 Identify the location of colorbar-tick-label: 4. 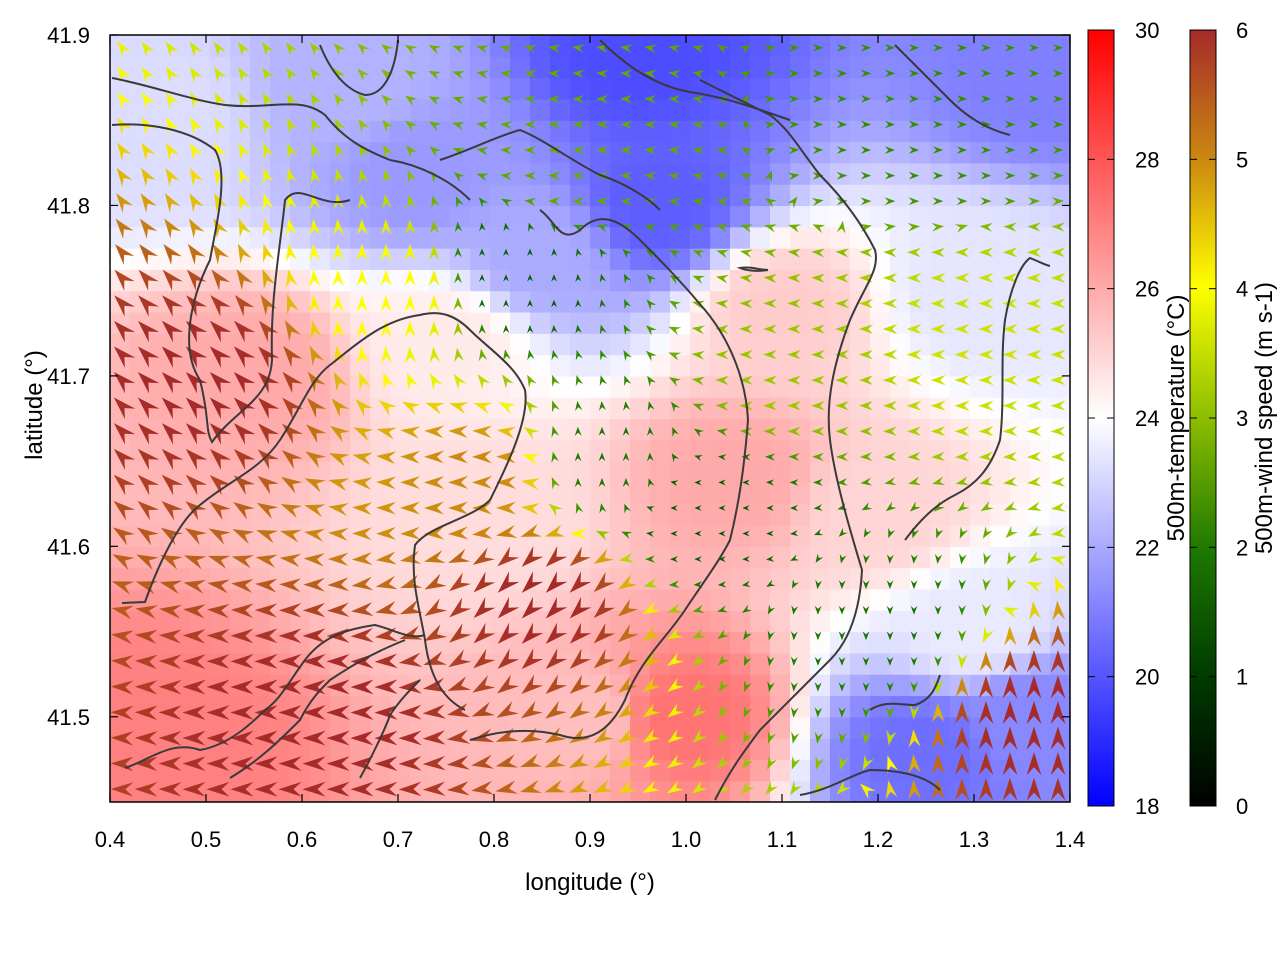
(1242, 289).